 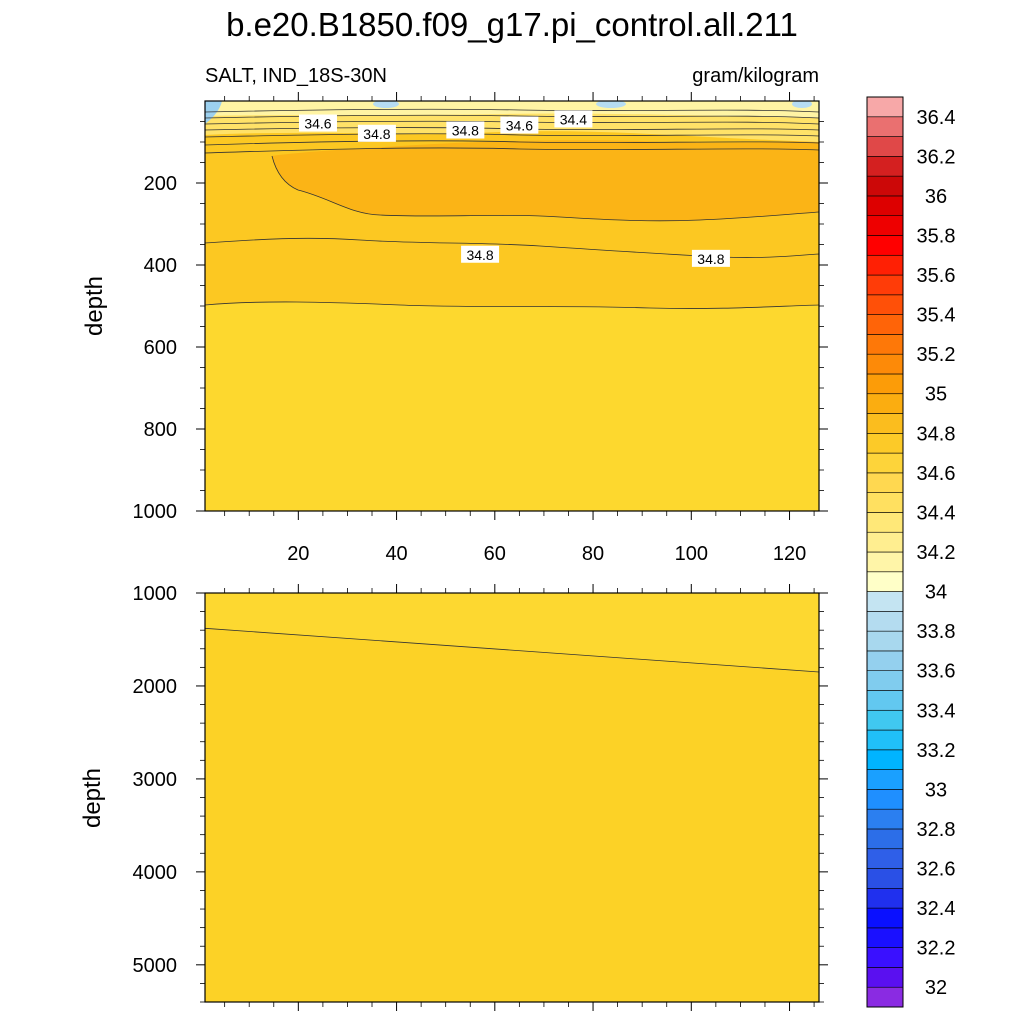 I want to click on colorbar-label: 33.6, so click(x=936, y=672).